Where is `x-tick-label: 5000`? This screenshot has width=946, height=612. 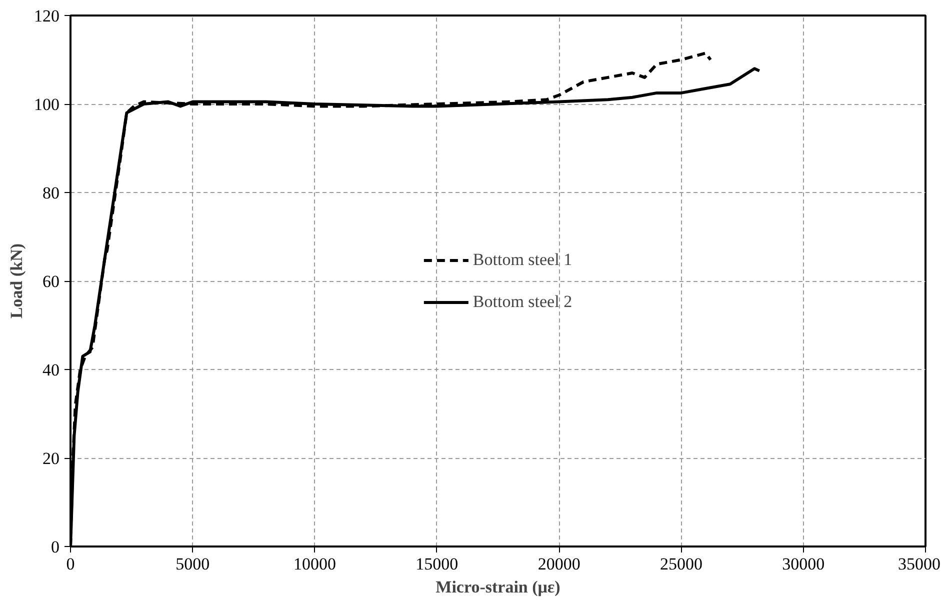
x-tick-label: 5000 is located at coordinates (193, 564).